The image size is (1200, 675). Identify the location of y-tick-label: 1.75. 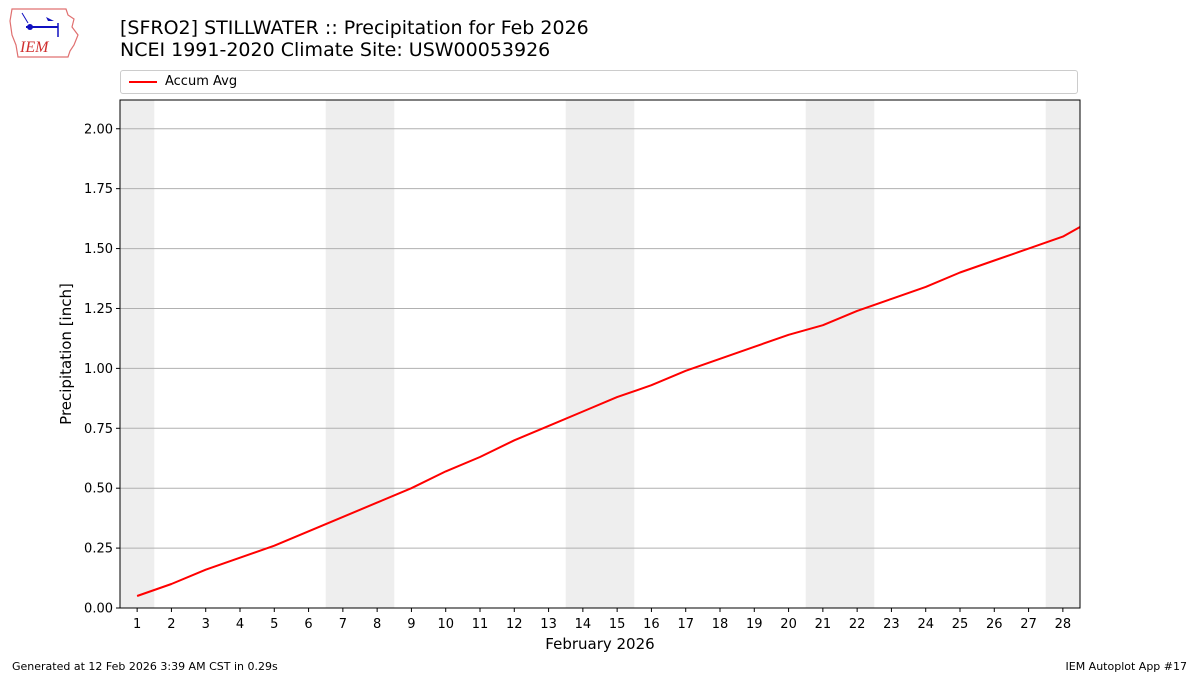
(98, 189).